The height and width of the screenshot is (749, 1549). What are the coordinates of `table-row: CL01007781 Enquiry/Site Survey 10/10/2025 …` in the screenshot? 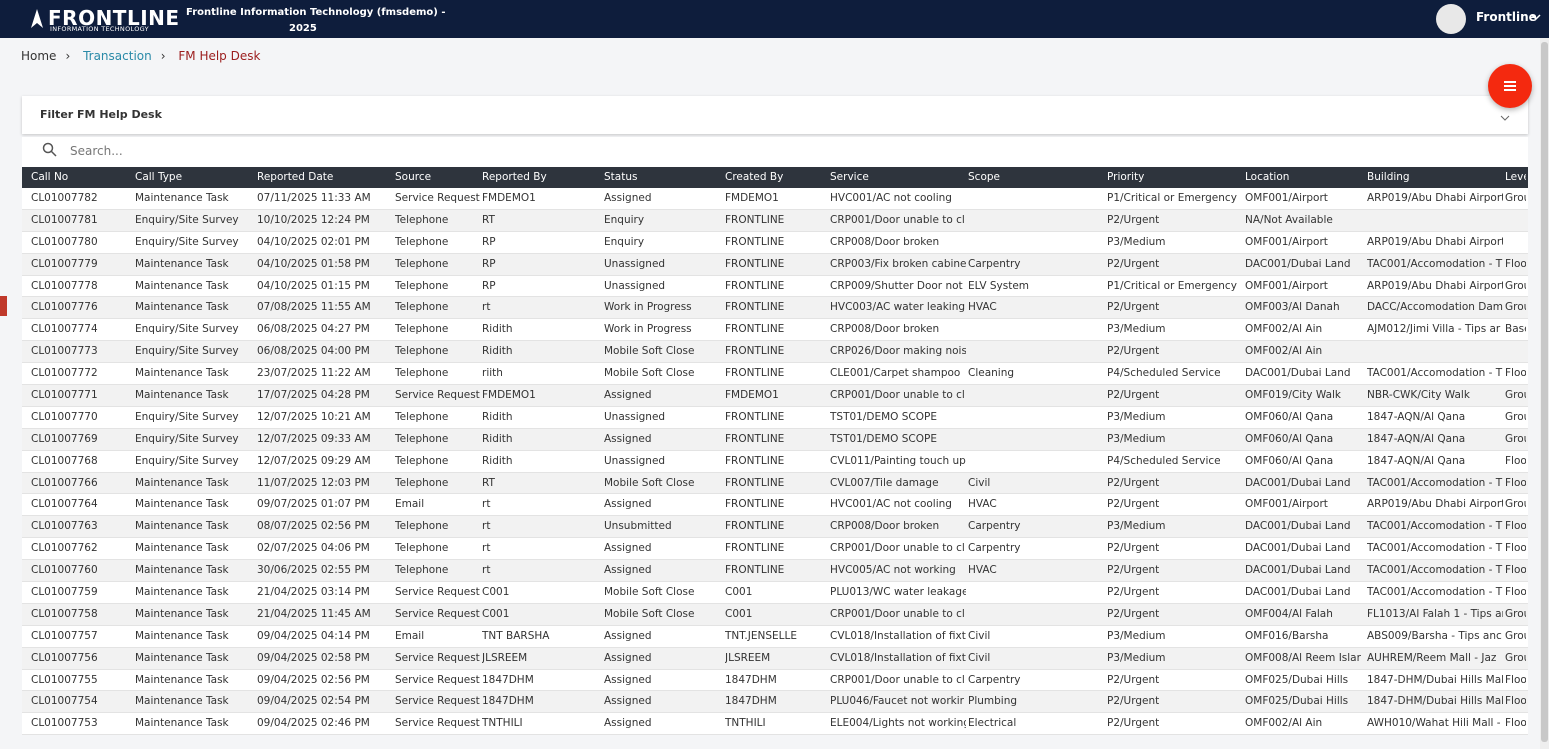 It's located at (775, 220).